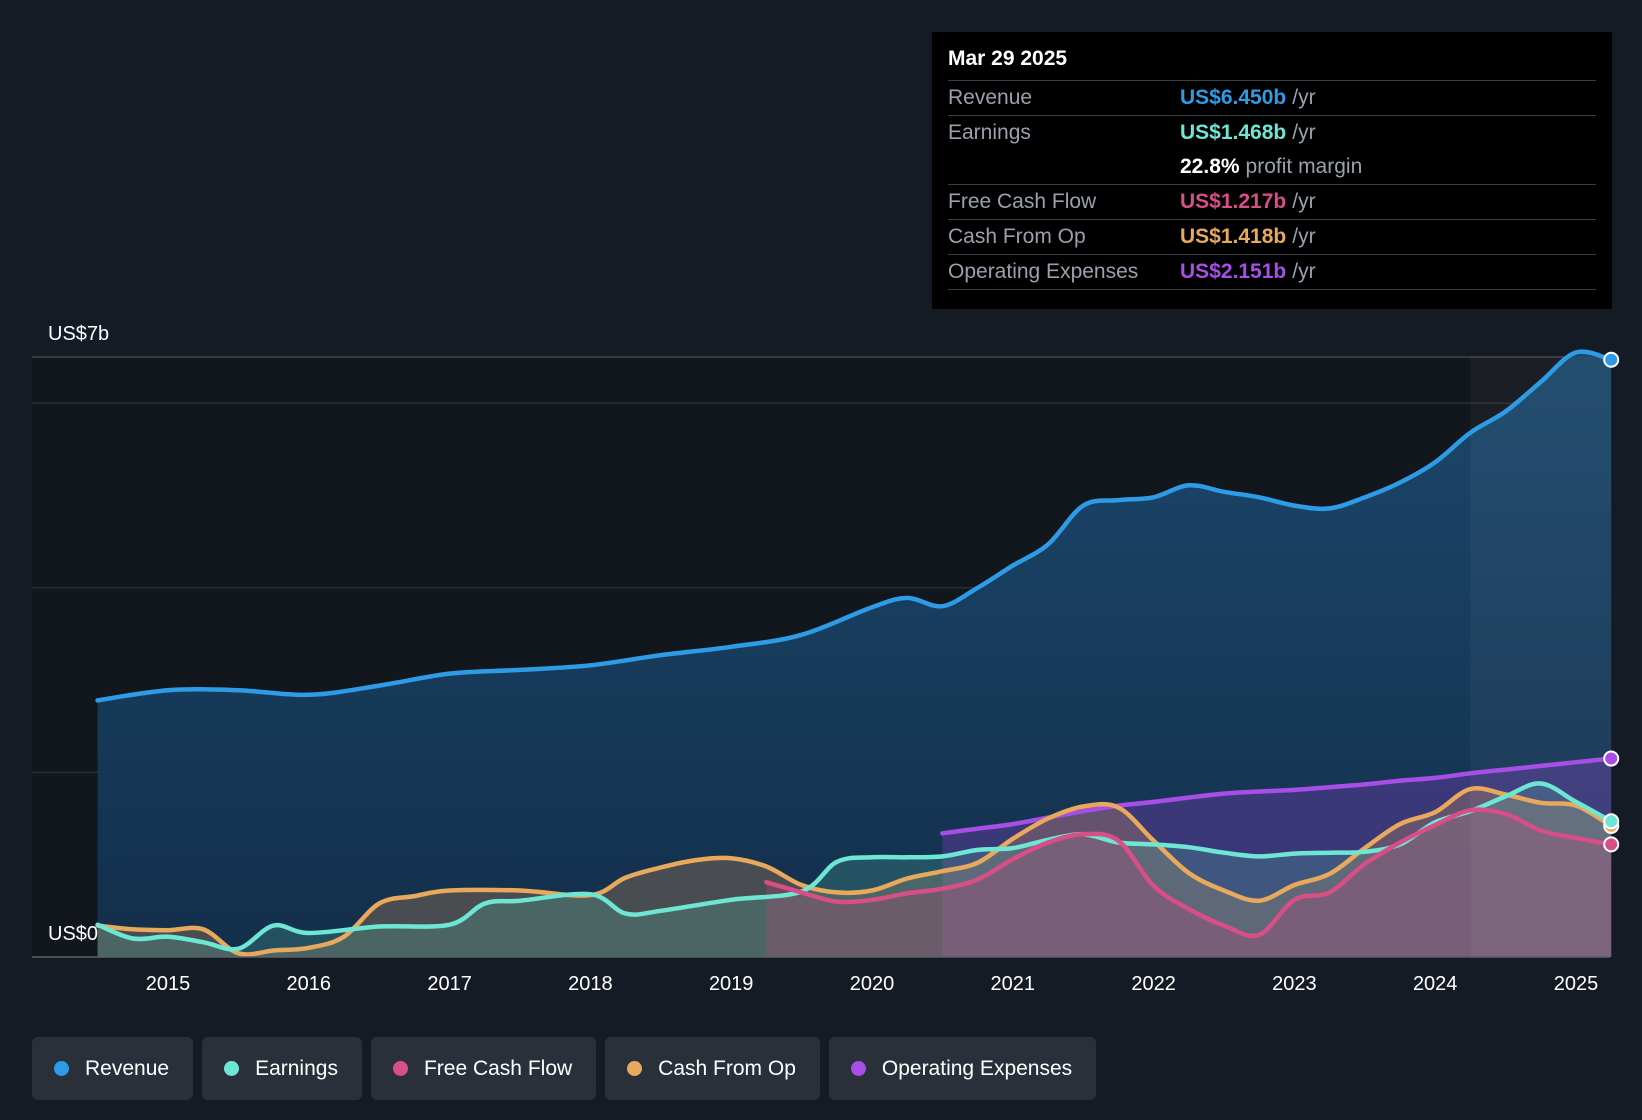 Image resolution: width=1642 pixels, height=1120 pixels. I want to click on x-tick-label: 2021, so click(1013, 984).